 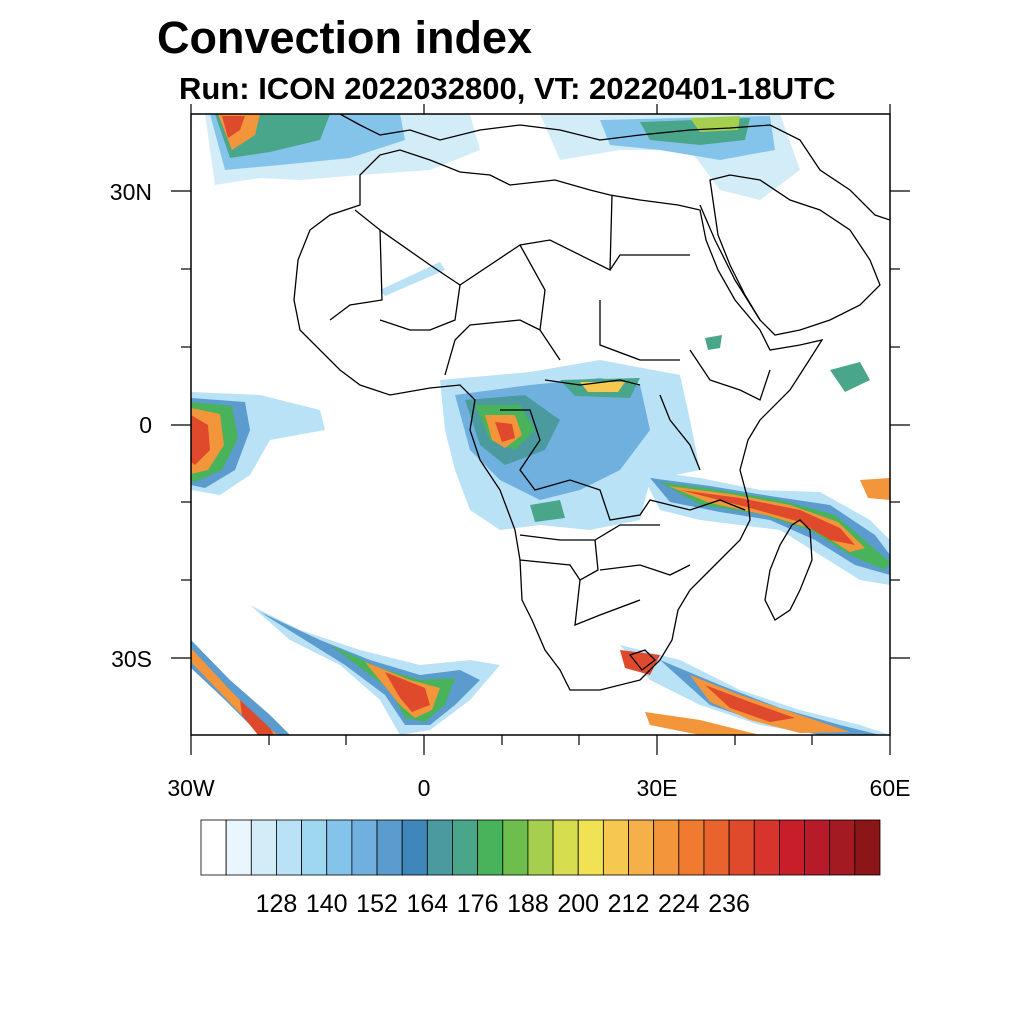 I want to click on colorbar, so click(x=540, y=847).